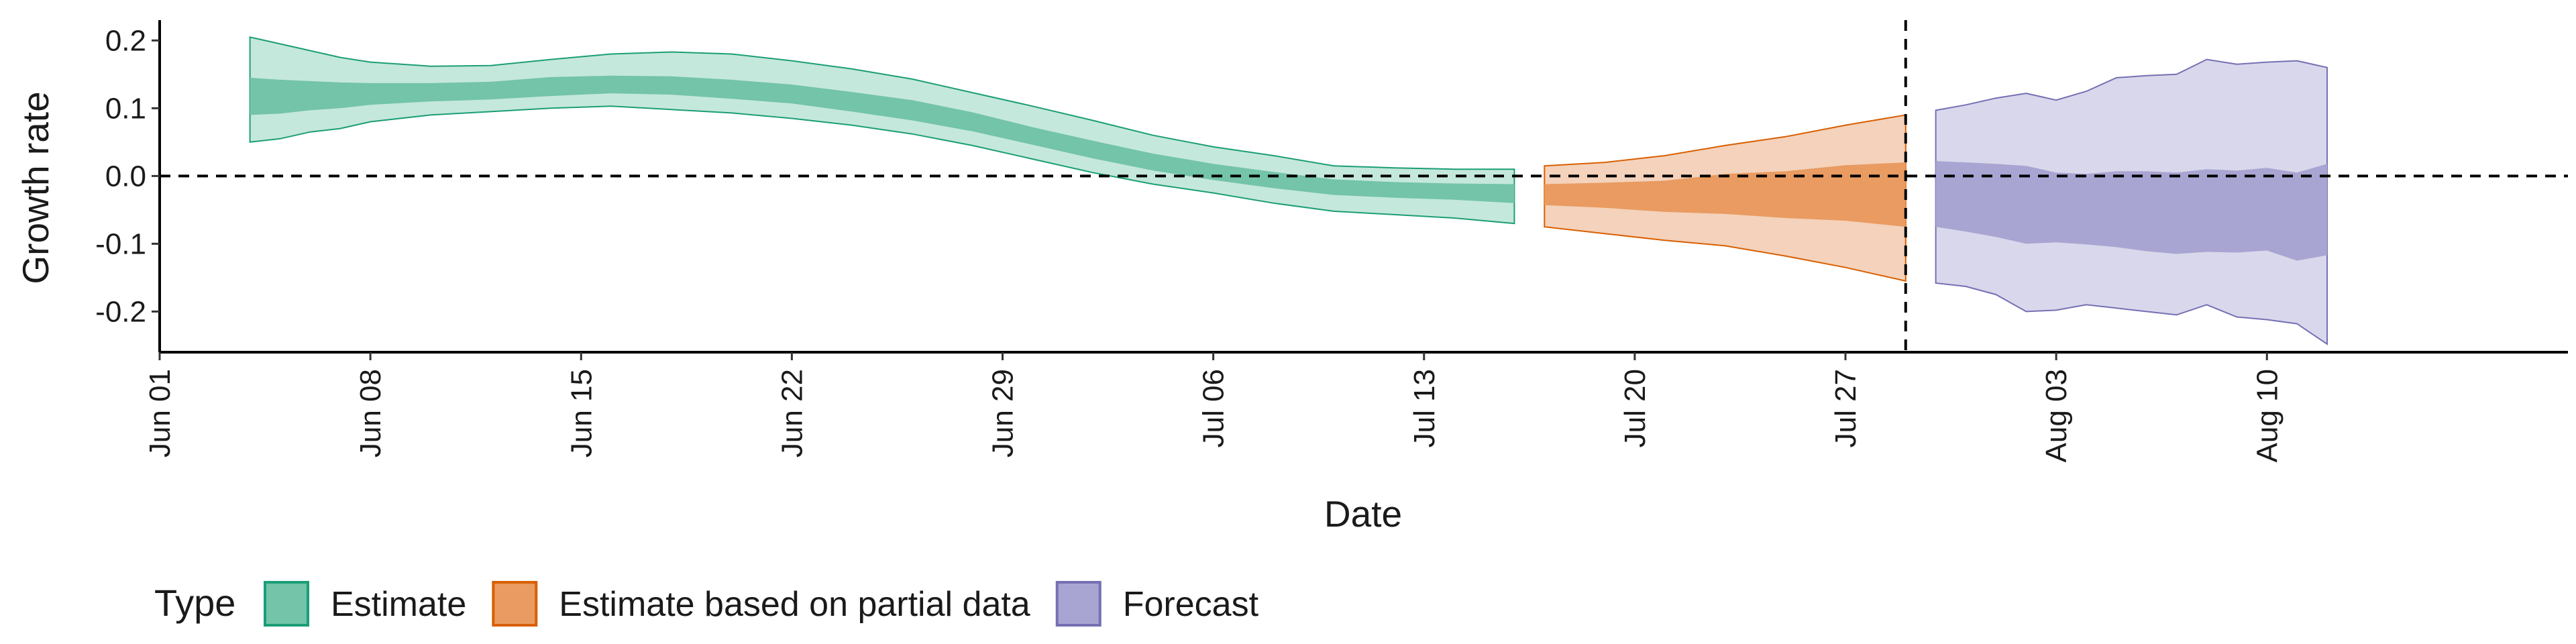 The image size is (2576, 644). I want to click on y-axis-title: Growth rate, so click(35, 187).